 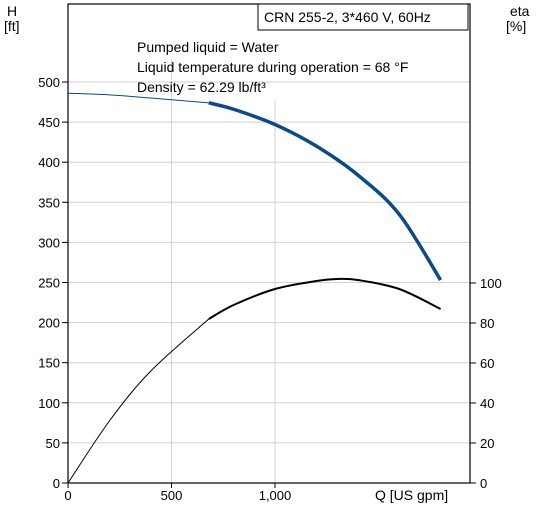 I want to click on right-tick-label: 60, so click(x=487, y=363).